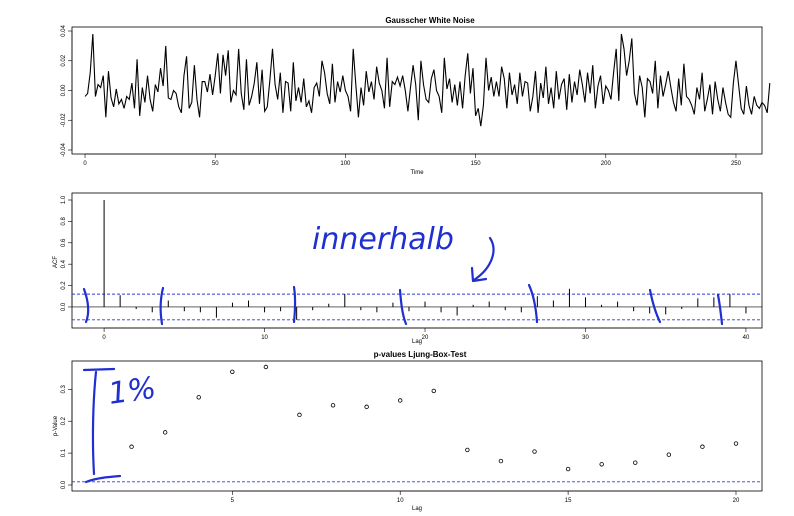 Image resolution: width=794 pixels, height=516 pixels. What do you see at coordinates (64, 306) in the screenshot?
I see `acf-y-tick-label: 0.0` at bounding box center [64, 306].